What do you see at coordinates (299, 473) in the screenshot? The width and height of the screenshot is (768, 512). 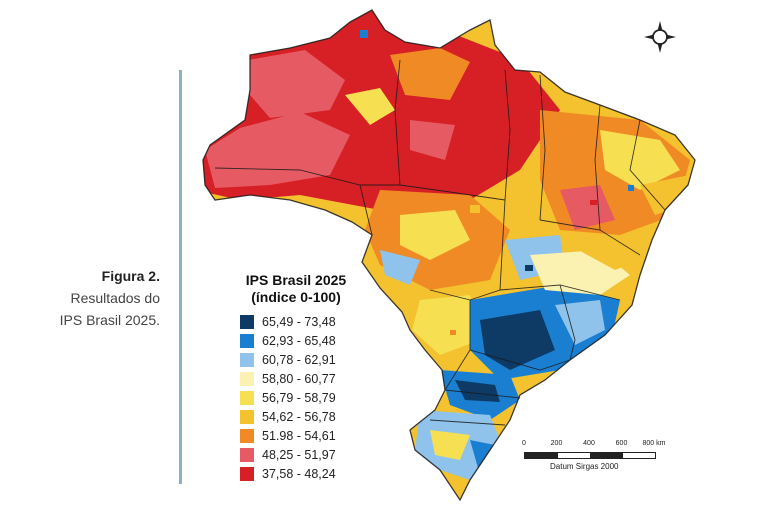 I see `legend-label: 37,58 - 48,24` at bounding box center [299, 473].